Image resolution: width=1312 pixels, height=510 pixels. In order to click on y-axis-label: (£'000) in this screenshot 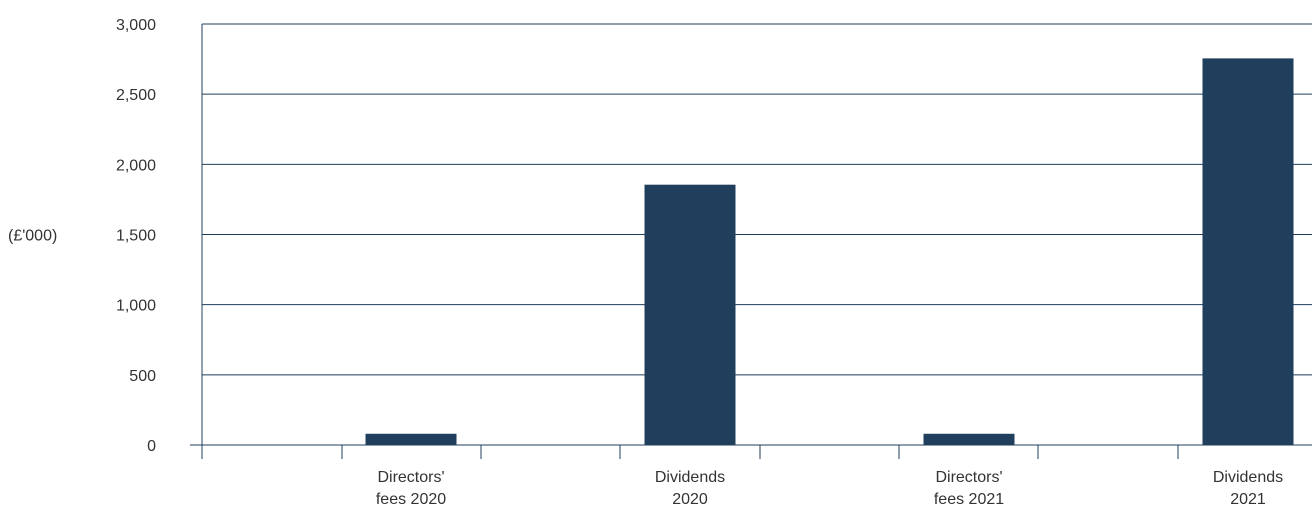, I will do `click(32, 236)`.